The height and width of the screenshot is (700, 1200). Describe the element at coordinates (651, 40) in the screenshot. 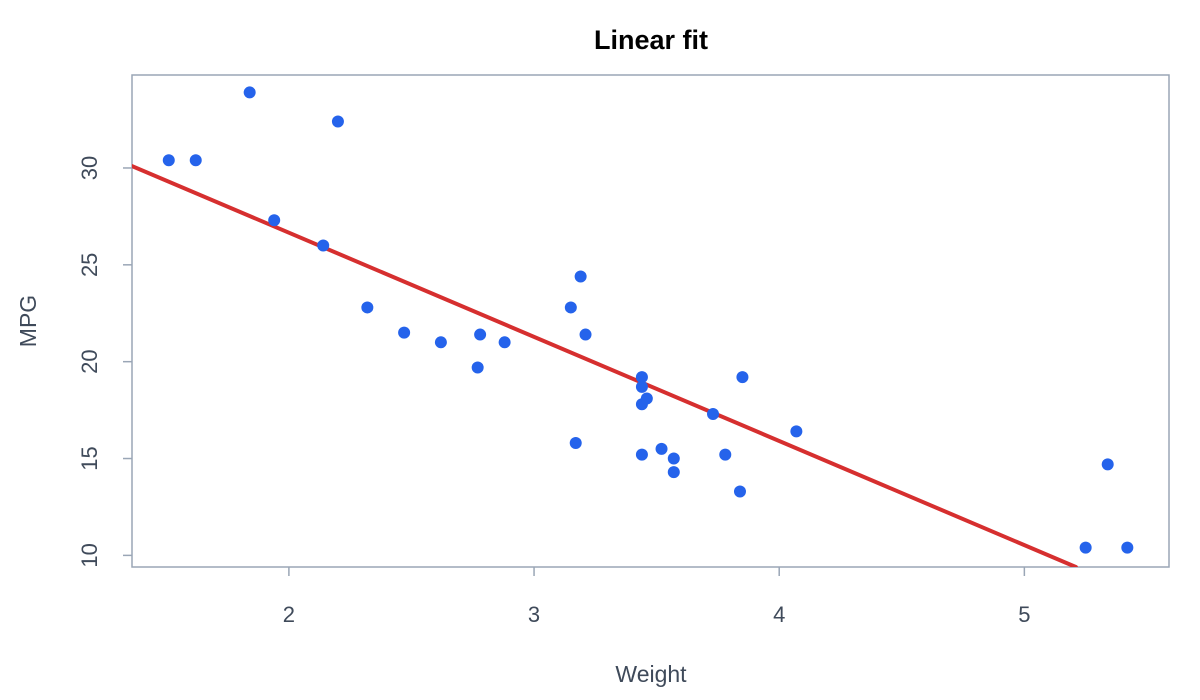

I see `chart-title: Linear fit` at that location.